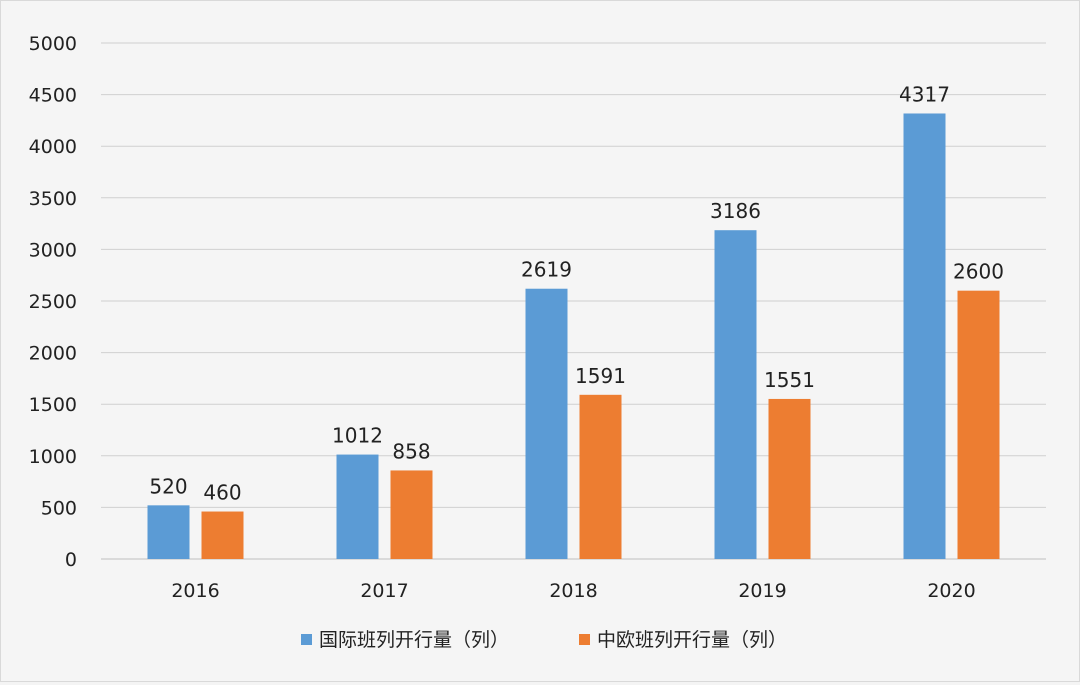 The height and width of the screenshot is (685, 1080). Describe the element at coordinates (951, 591) in the screenshot. I see `x-tick-label: 2020` at that location.